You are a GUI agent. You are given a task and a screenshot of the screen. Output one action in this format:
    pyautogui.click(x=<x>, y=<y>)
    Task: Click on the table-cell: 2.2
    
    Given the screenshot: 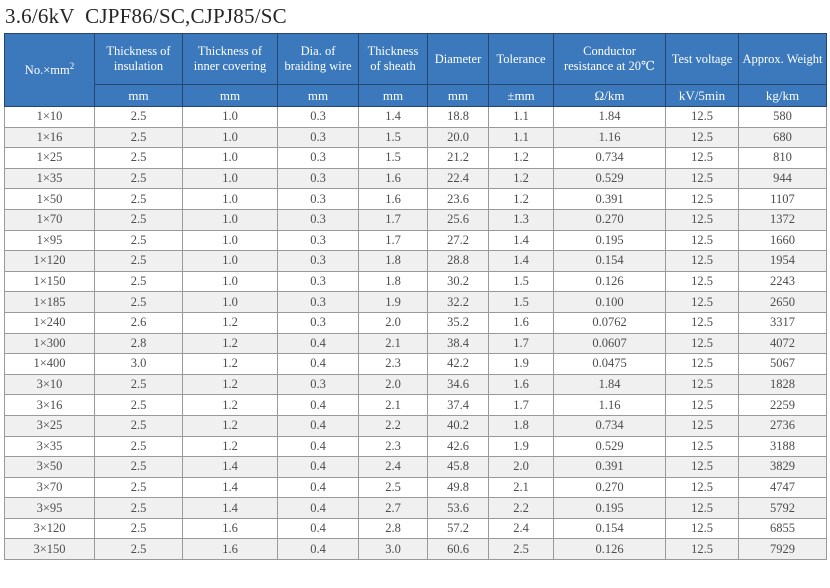 What is the action you would take?
    pyautogui.click(x=521, y=508)
    